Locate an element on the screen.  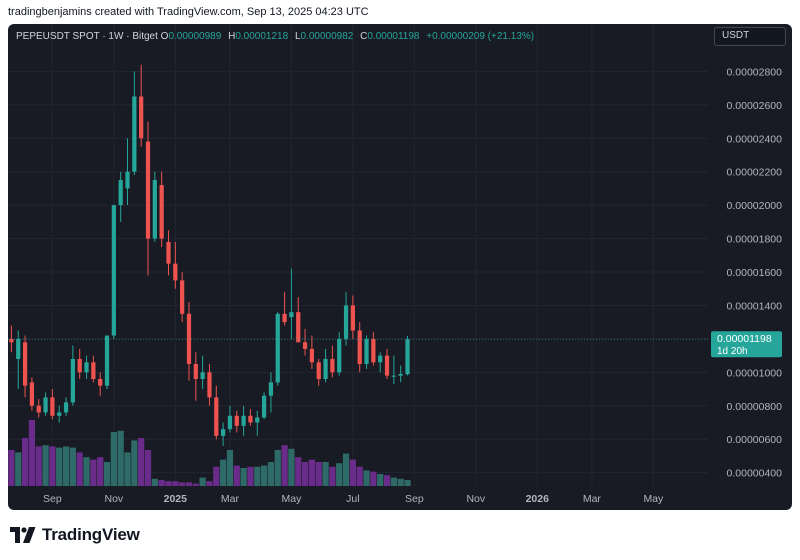
price-tag-box is located at coordinates (746, 344).